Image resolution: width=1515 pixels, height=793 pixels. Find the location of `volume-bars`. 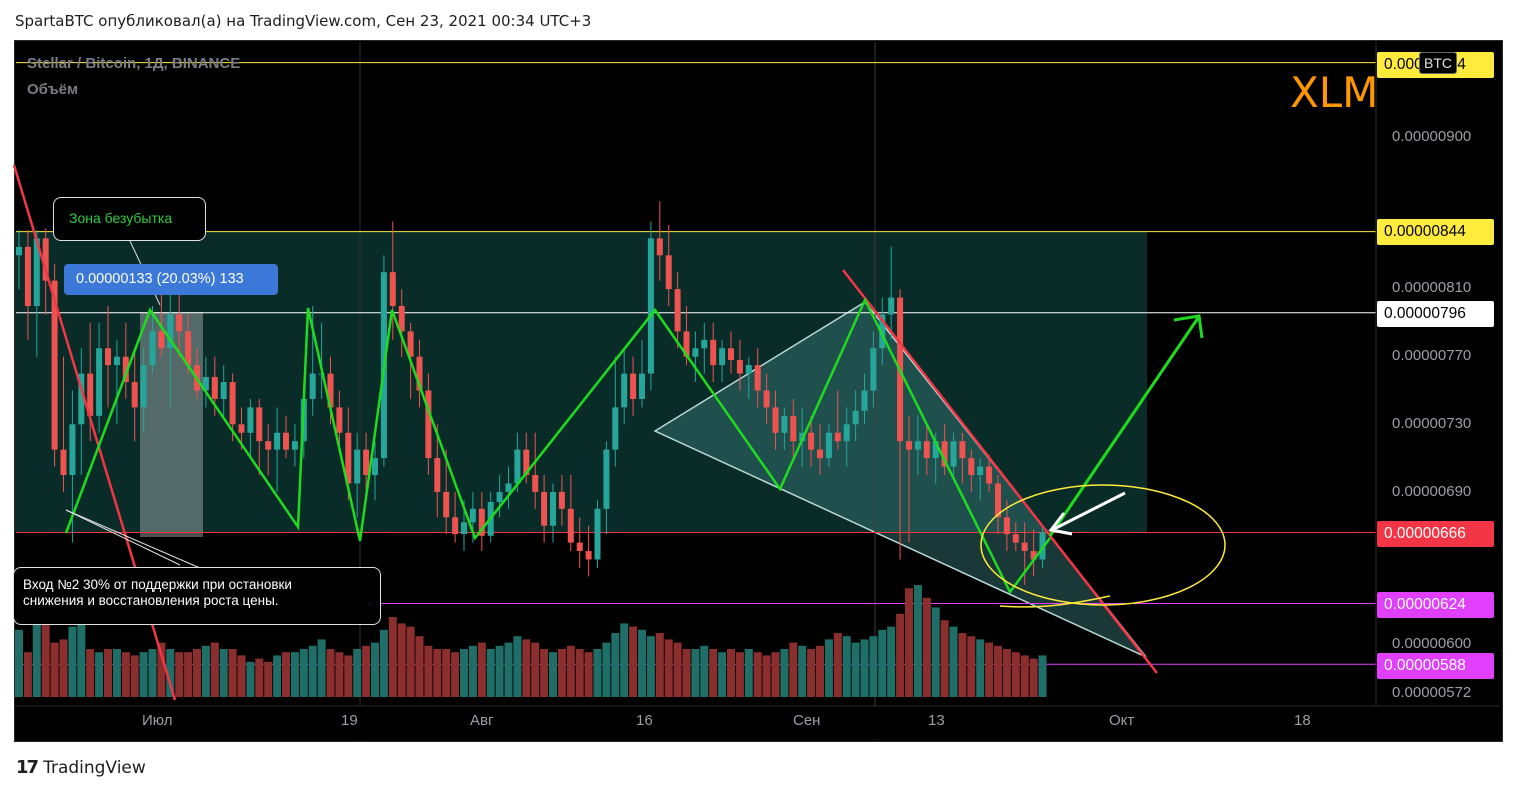

volume-bars is located at coordinates (531, 641).